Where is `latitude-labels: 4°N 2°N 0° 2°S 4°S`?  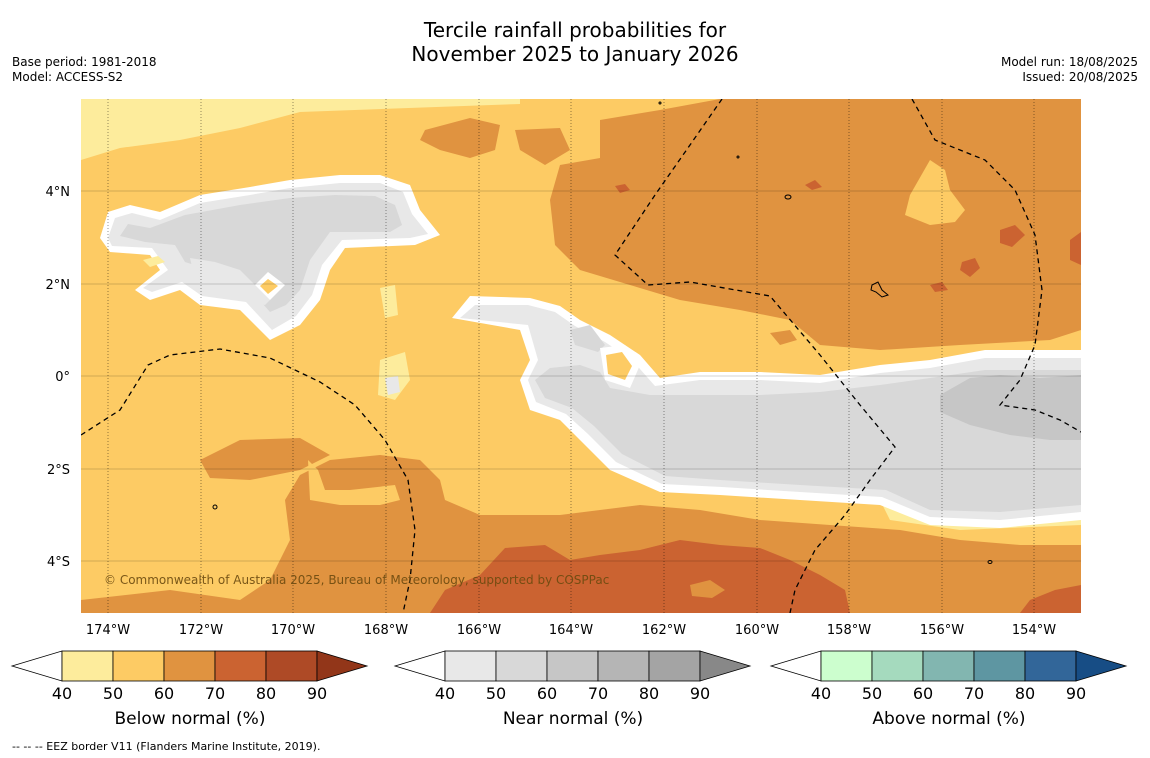
latitude-labels: 4°N 2°N 0° 2°S 4°S is located at coordinates (58, 377).